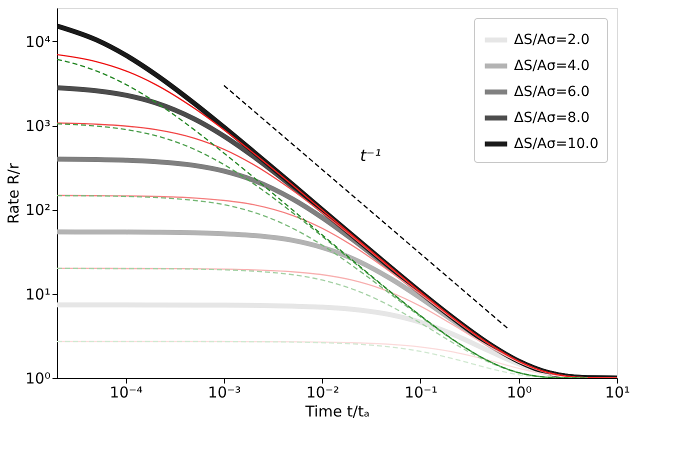 This screenshot has height=453, width=692. What do you see at coordinates (126, 393) in the screenshot?
I see `x-tick-label: 10⁻⁴` at bounding box center [126, 393].